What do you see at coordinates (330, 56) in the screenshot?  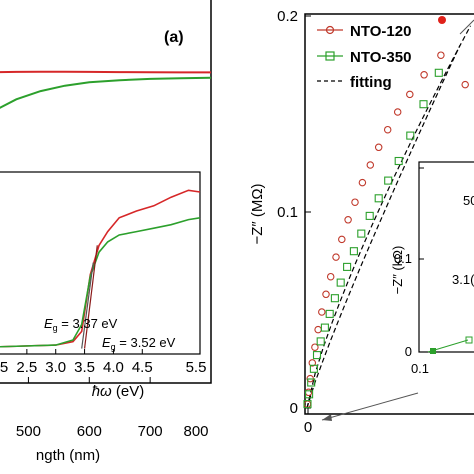 I see `legend-marker-nto350` at bounding box center [330, 56].